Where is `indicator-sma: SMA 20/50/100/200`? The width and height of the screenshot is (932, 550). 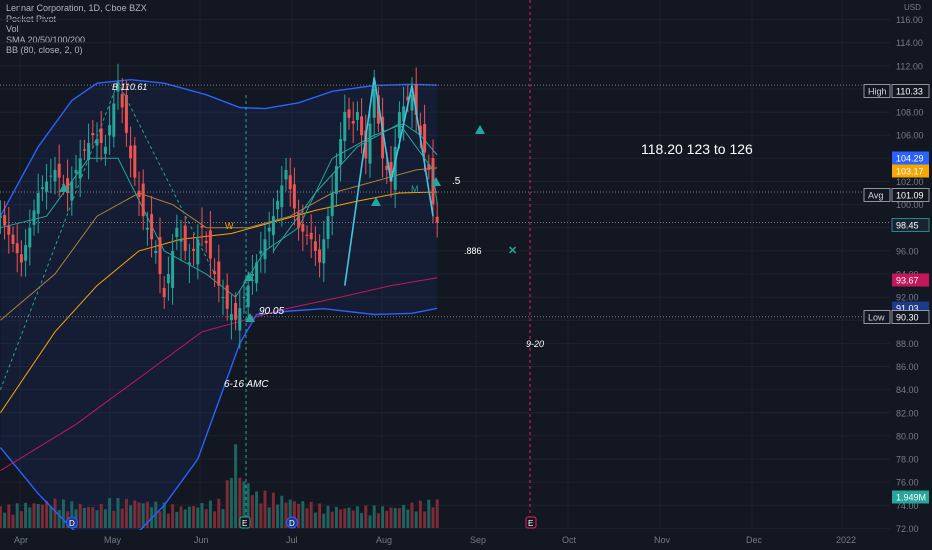
indicator-sma: SMA 20/50/100/200 is located at coordinates (46, 39).